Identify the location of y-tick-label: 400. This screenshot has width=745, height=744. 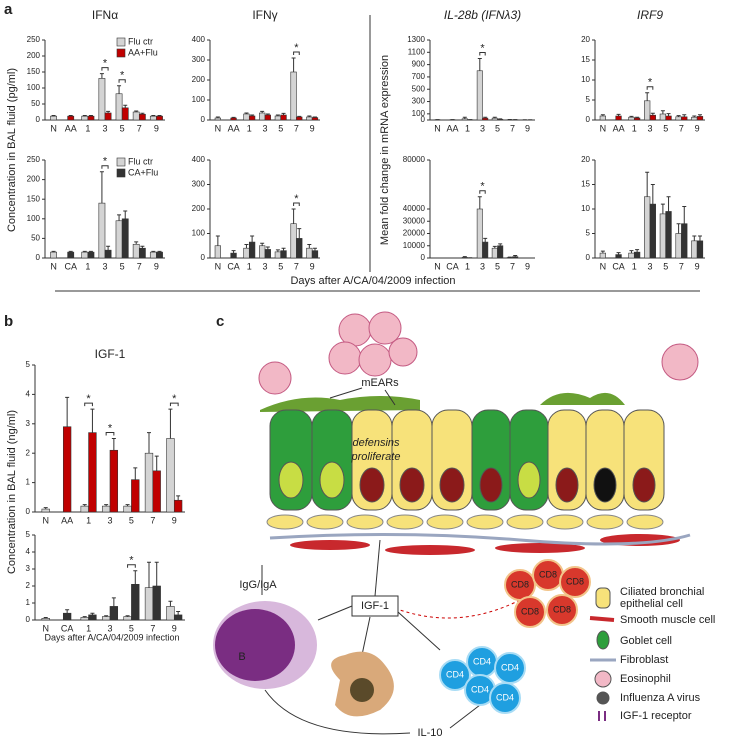
(199, 39).